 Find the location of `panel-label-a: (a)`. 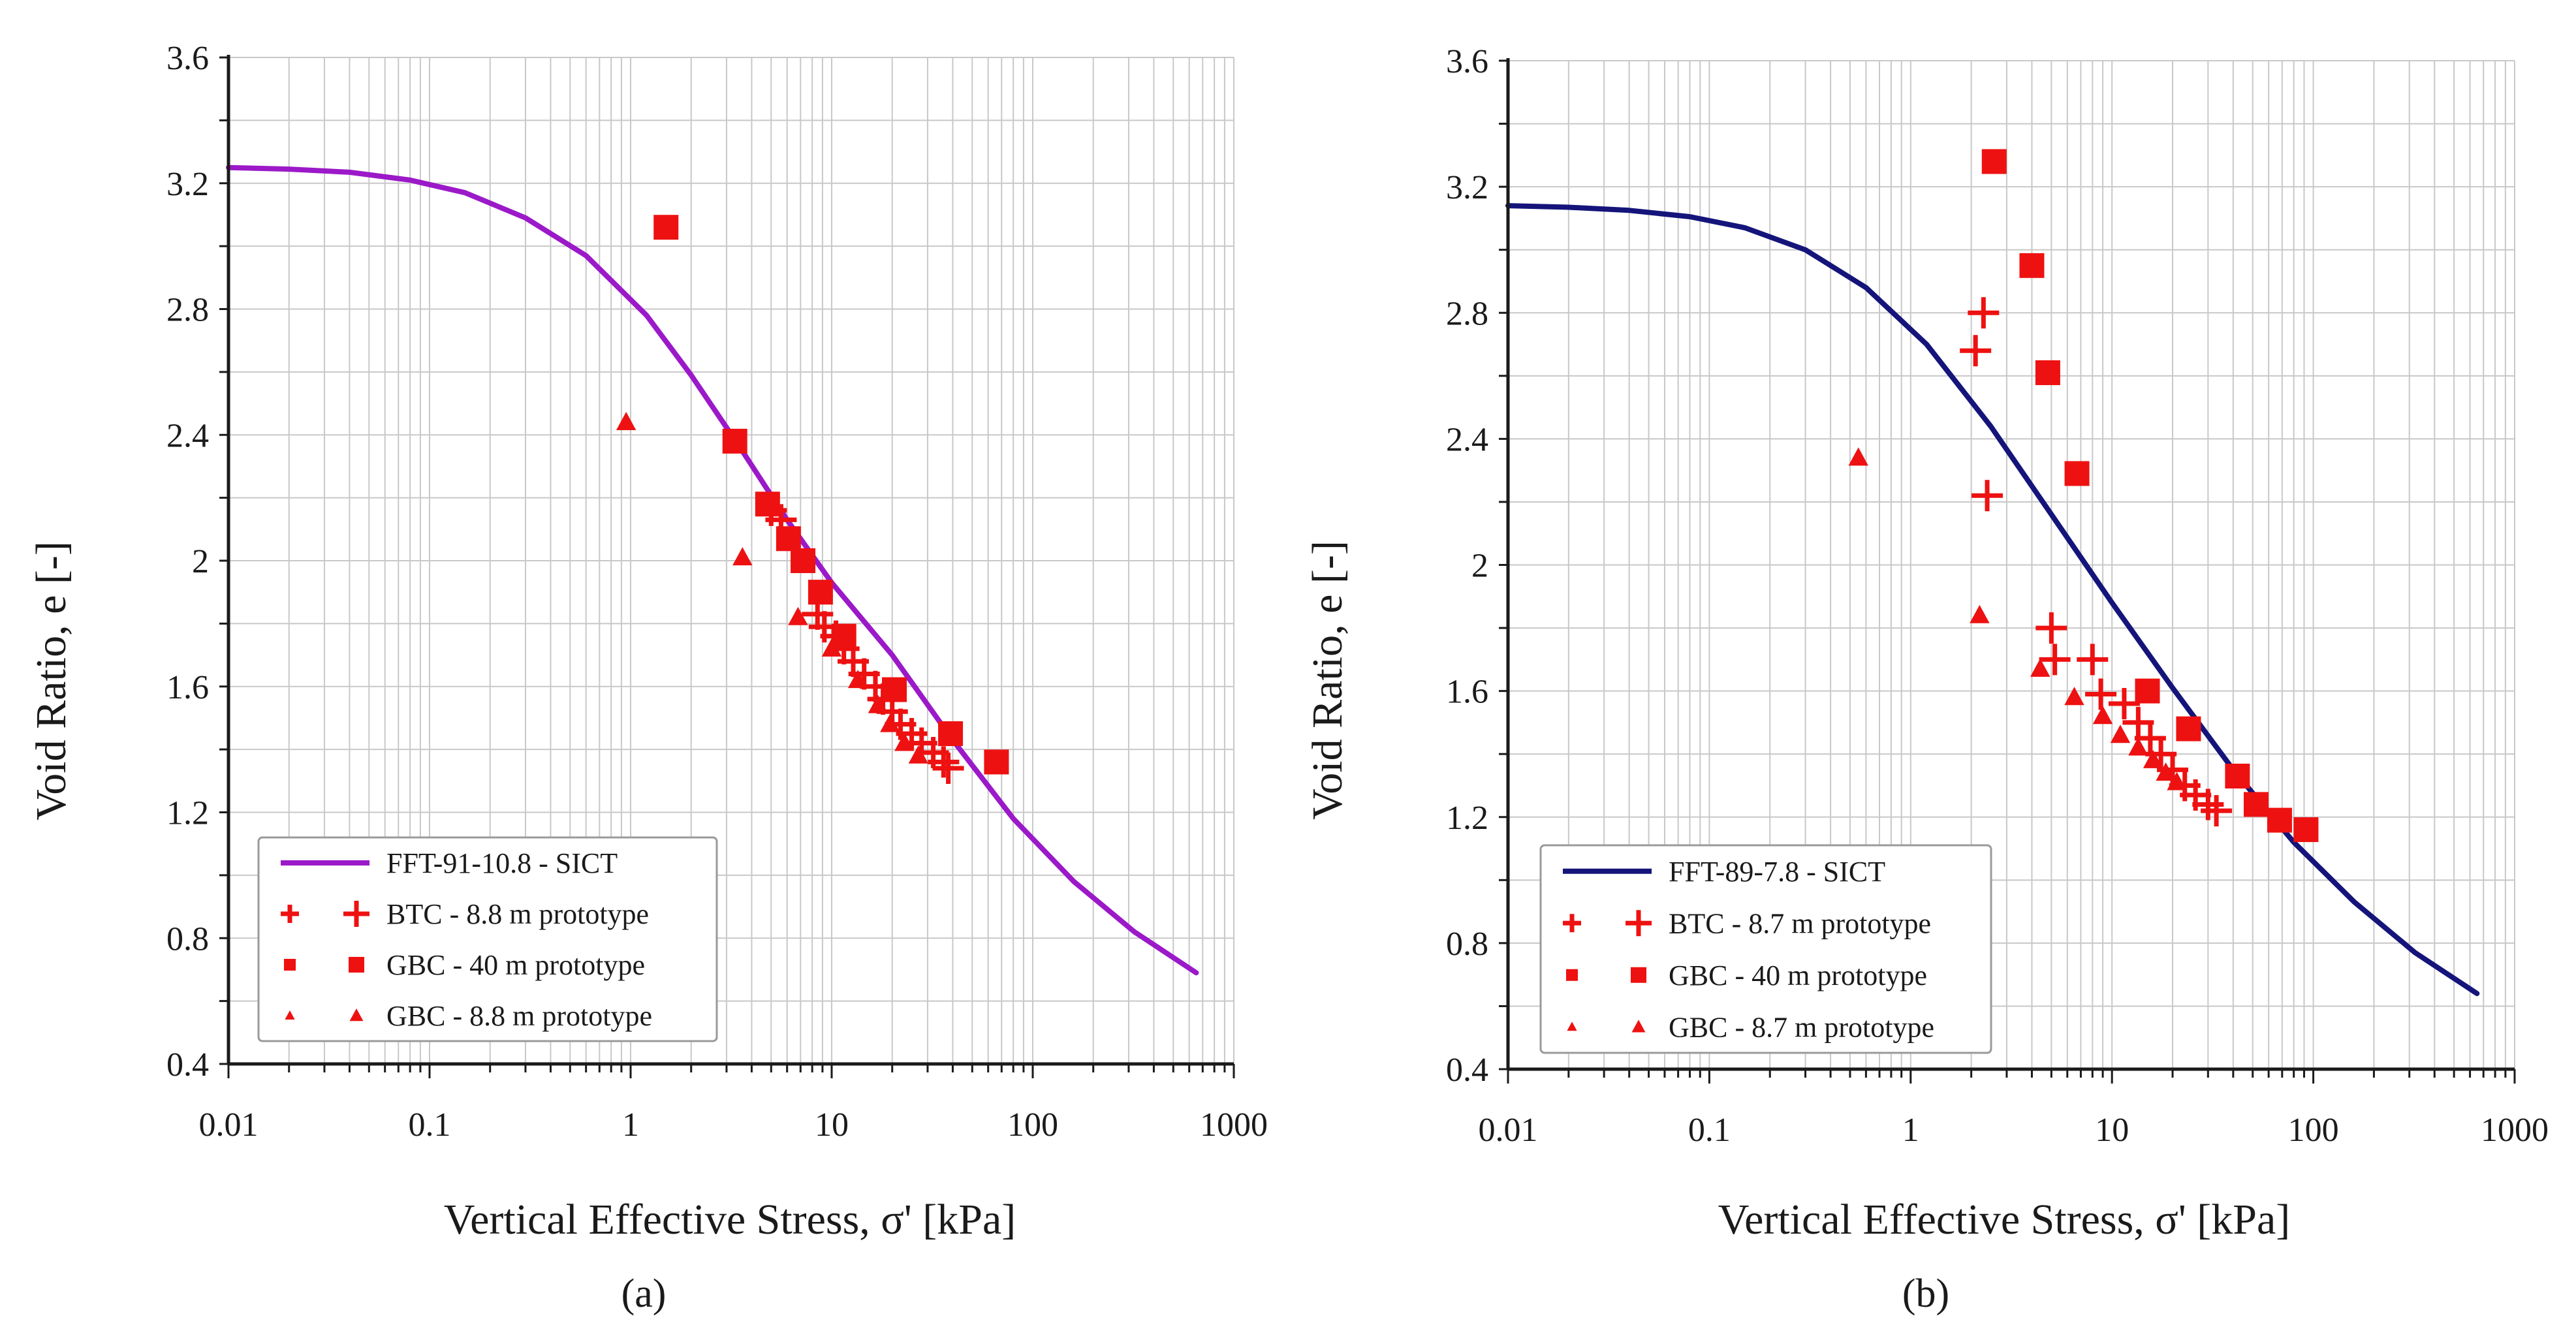

panel-label-a: (a) is located at coordinates (644, 1294).